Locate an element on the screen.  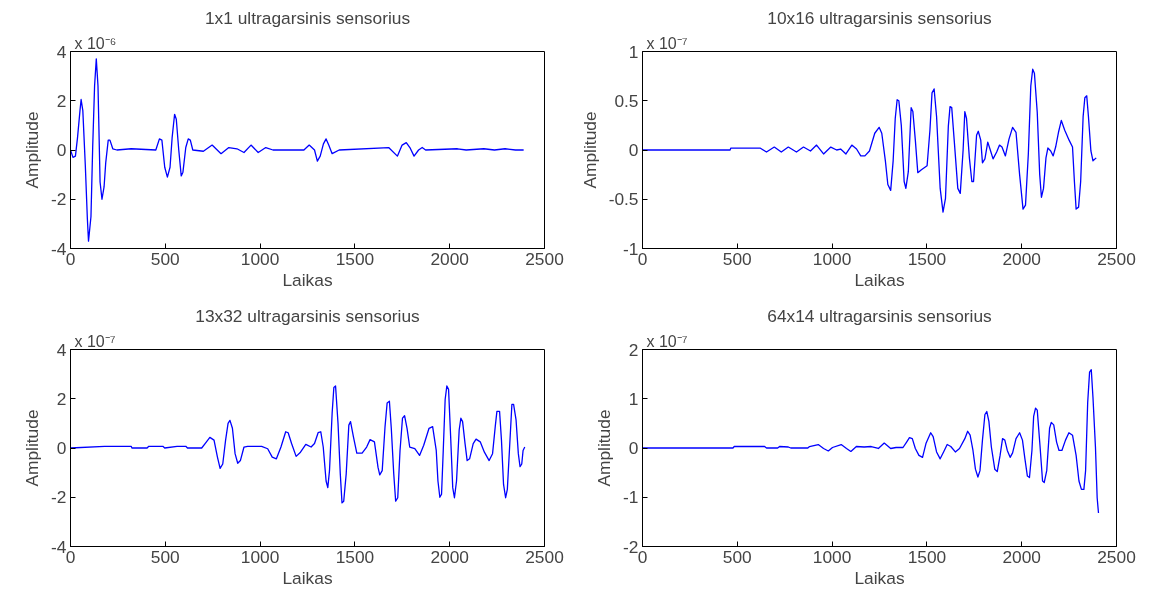
y-tick-label: 0.5 is located at coordinates (626, 100).